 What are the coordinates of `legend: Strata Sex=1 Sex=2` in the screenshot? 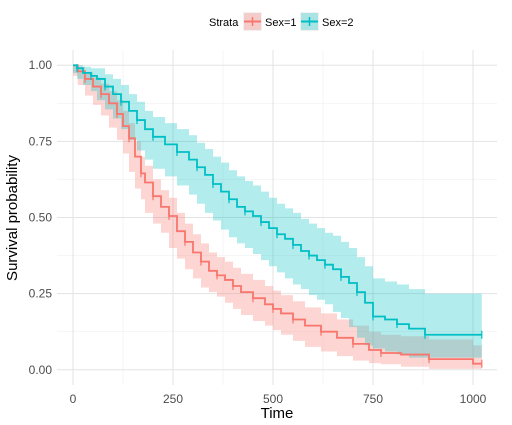 It's located at (281, 21).